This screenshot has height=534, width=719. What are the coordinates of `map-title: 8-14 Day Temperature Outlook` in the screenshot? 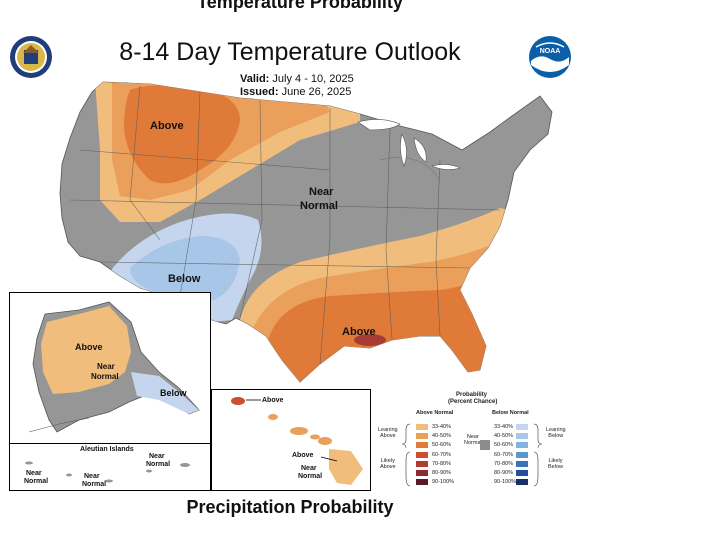 It's located at (290, 52).